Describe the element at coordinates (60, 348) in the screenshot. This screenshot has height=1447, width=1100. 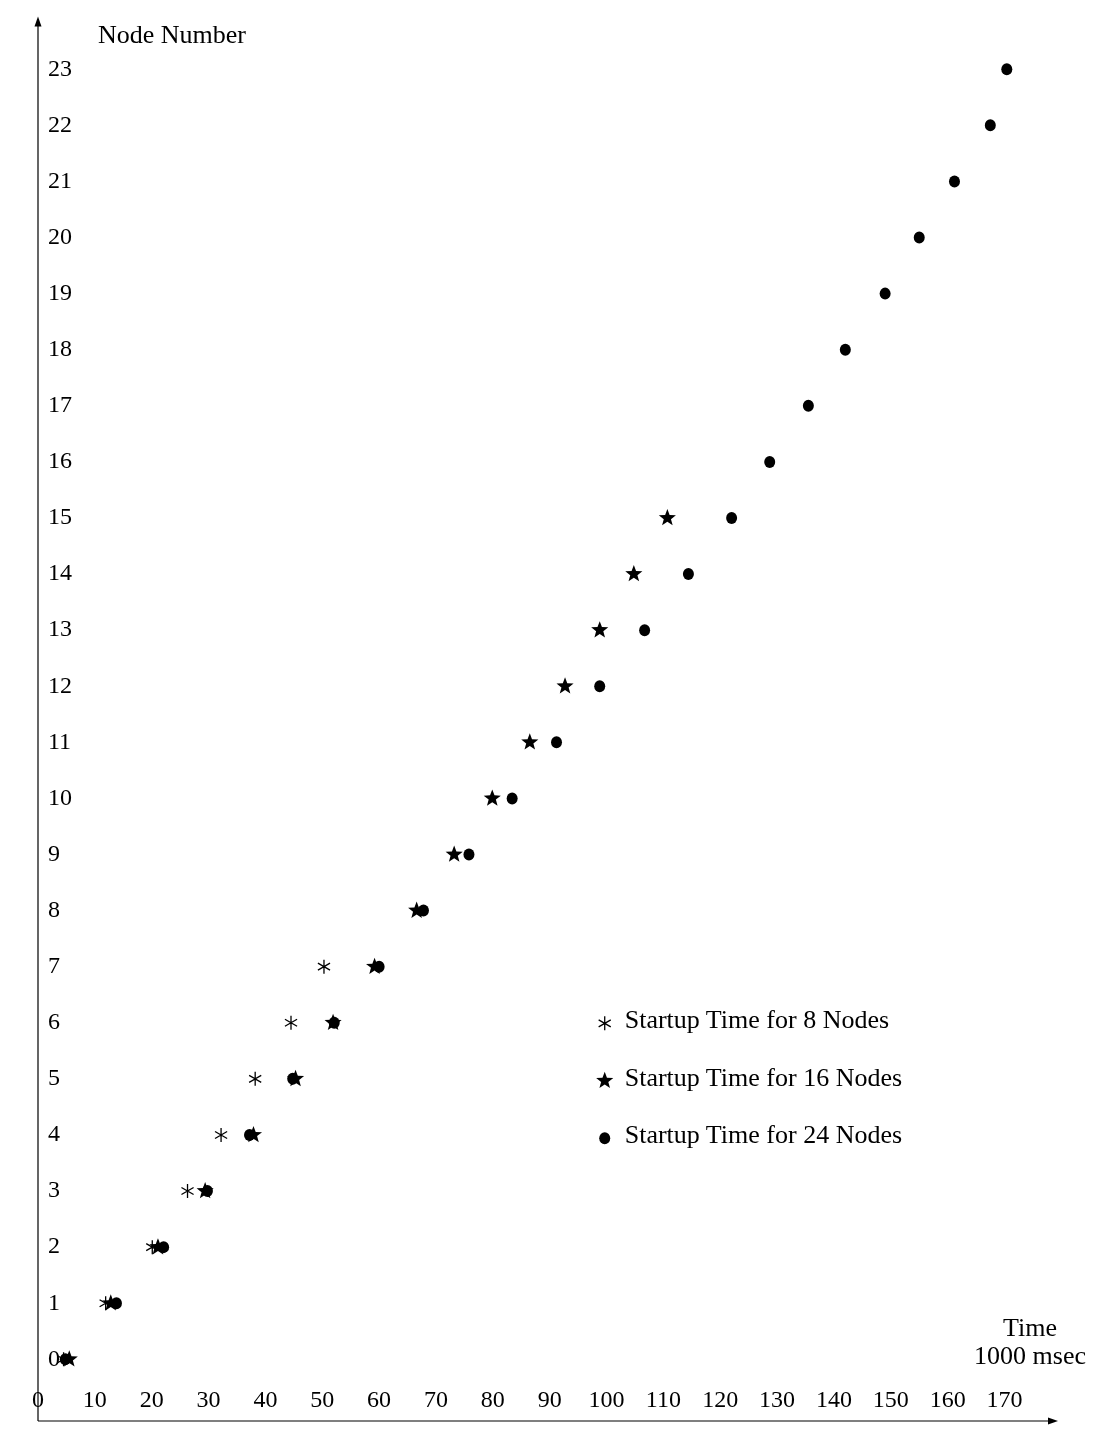
I see `y-tick-label: 18` at that location.